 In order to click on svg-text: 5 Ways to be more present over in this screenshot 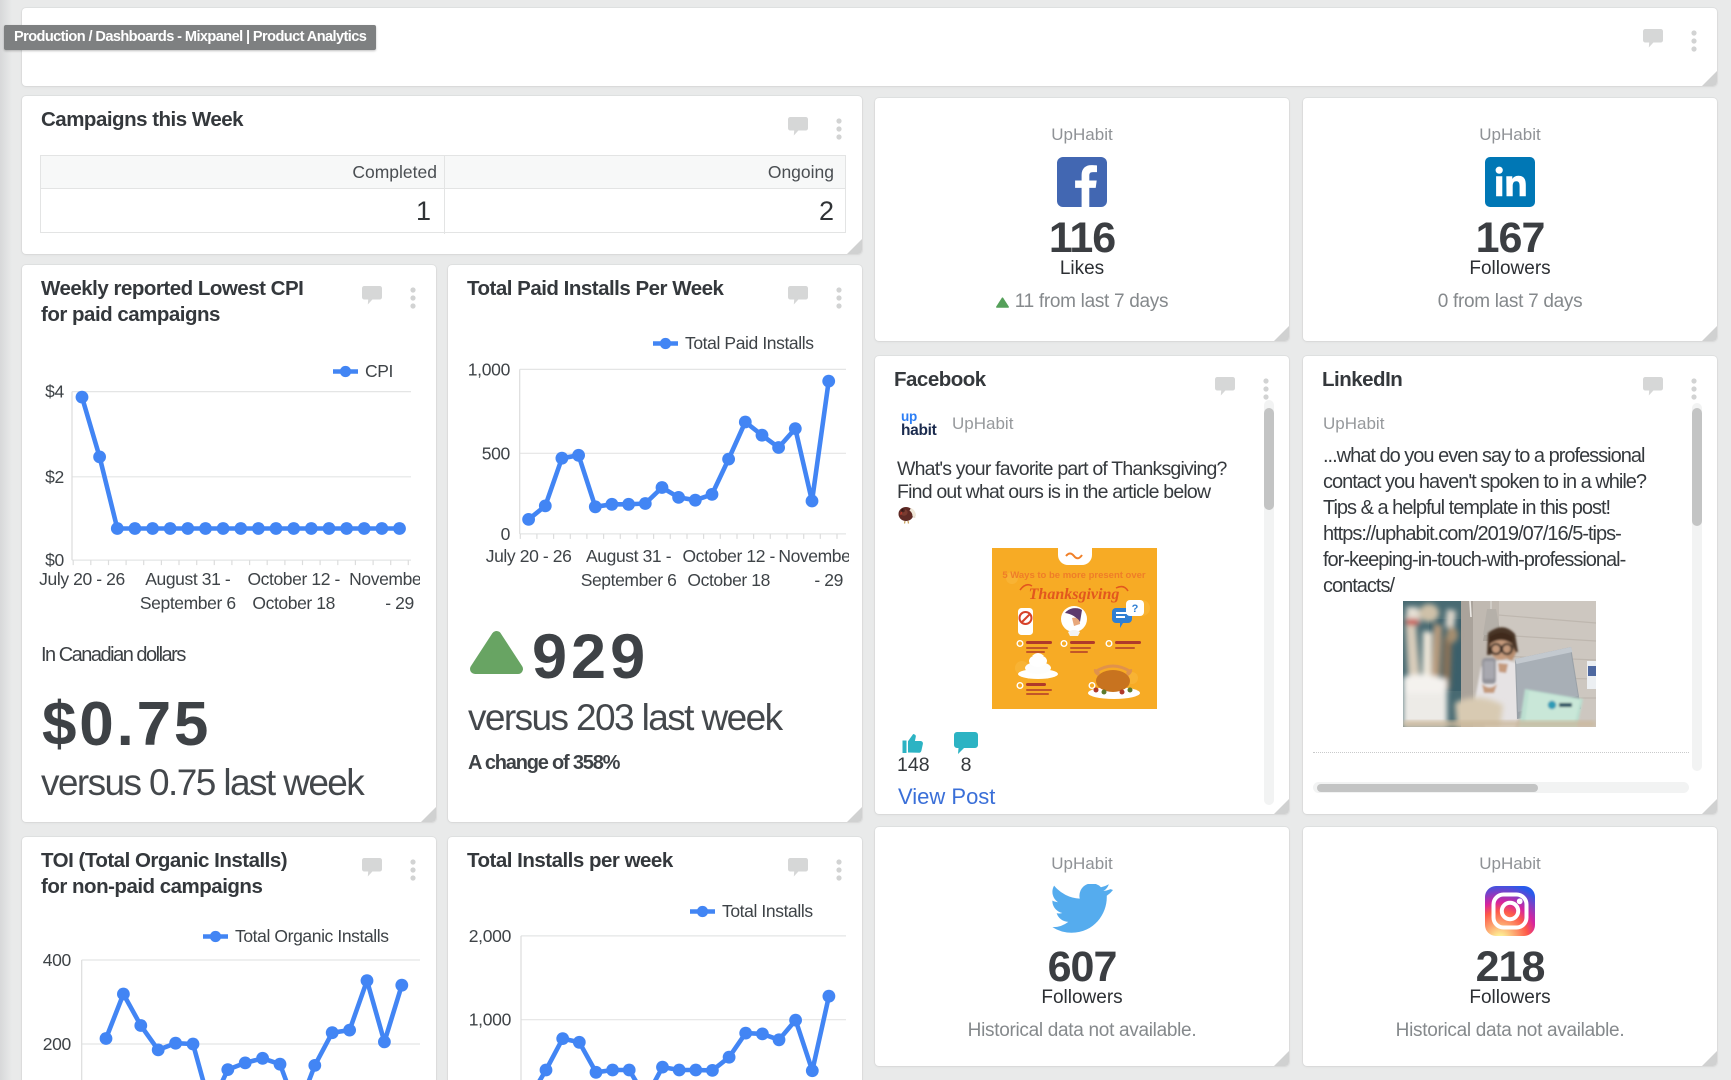, I will do `click(1074, 575)`.